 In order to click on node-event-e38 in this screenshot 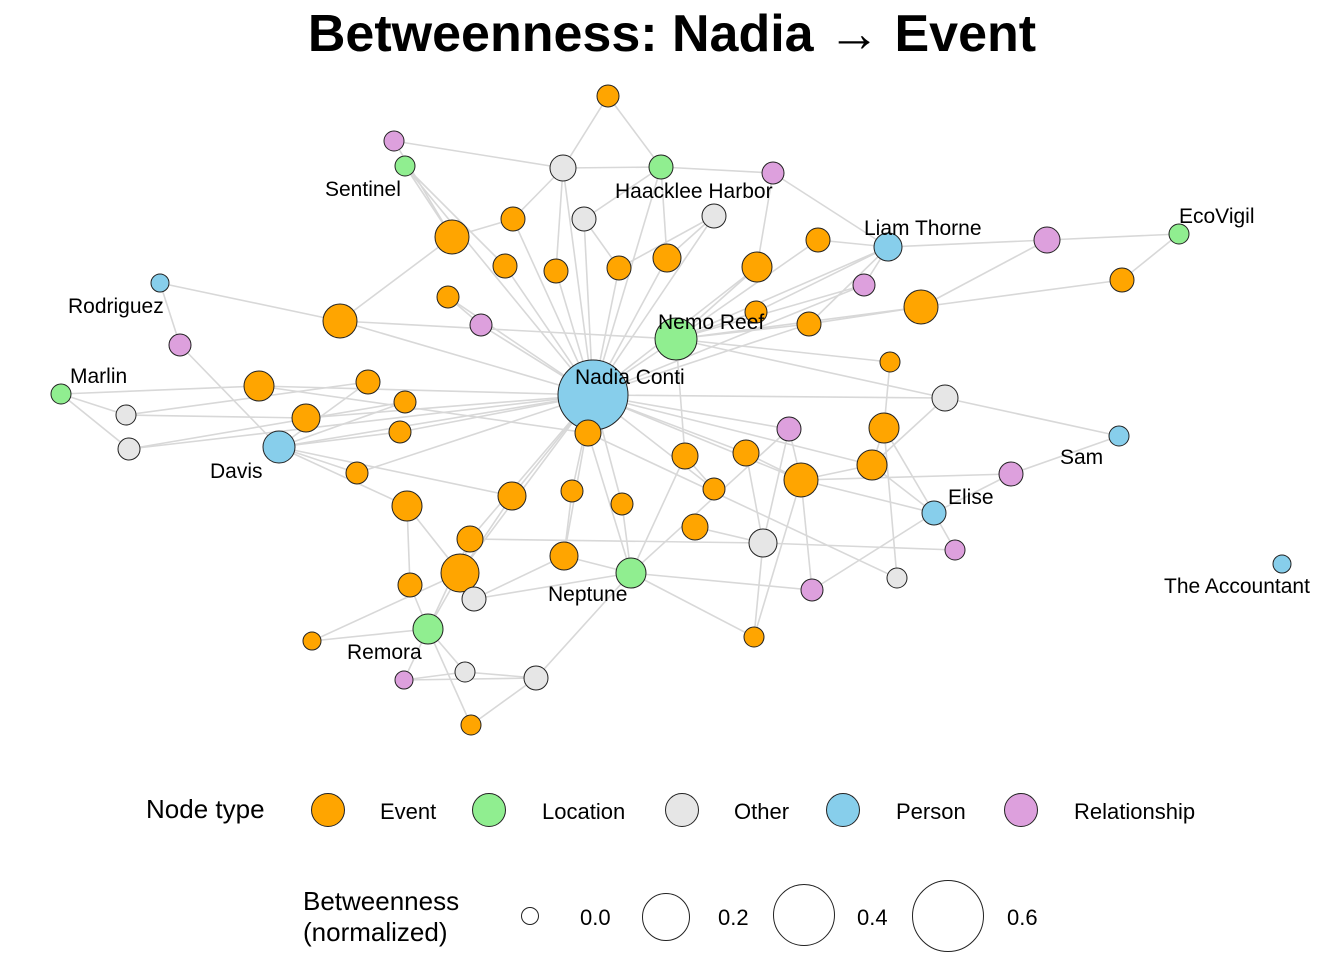, I will do `click(410, 585)`.